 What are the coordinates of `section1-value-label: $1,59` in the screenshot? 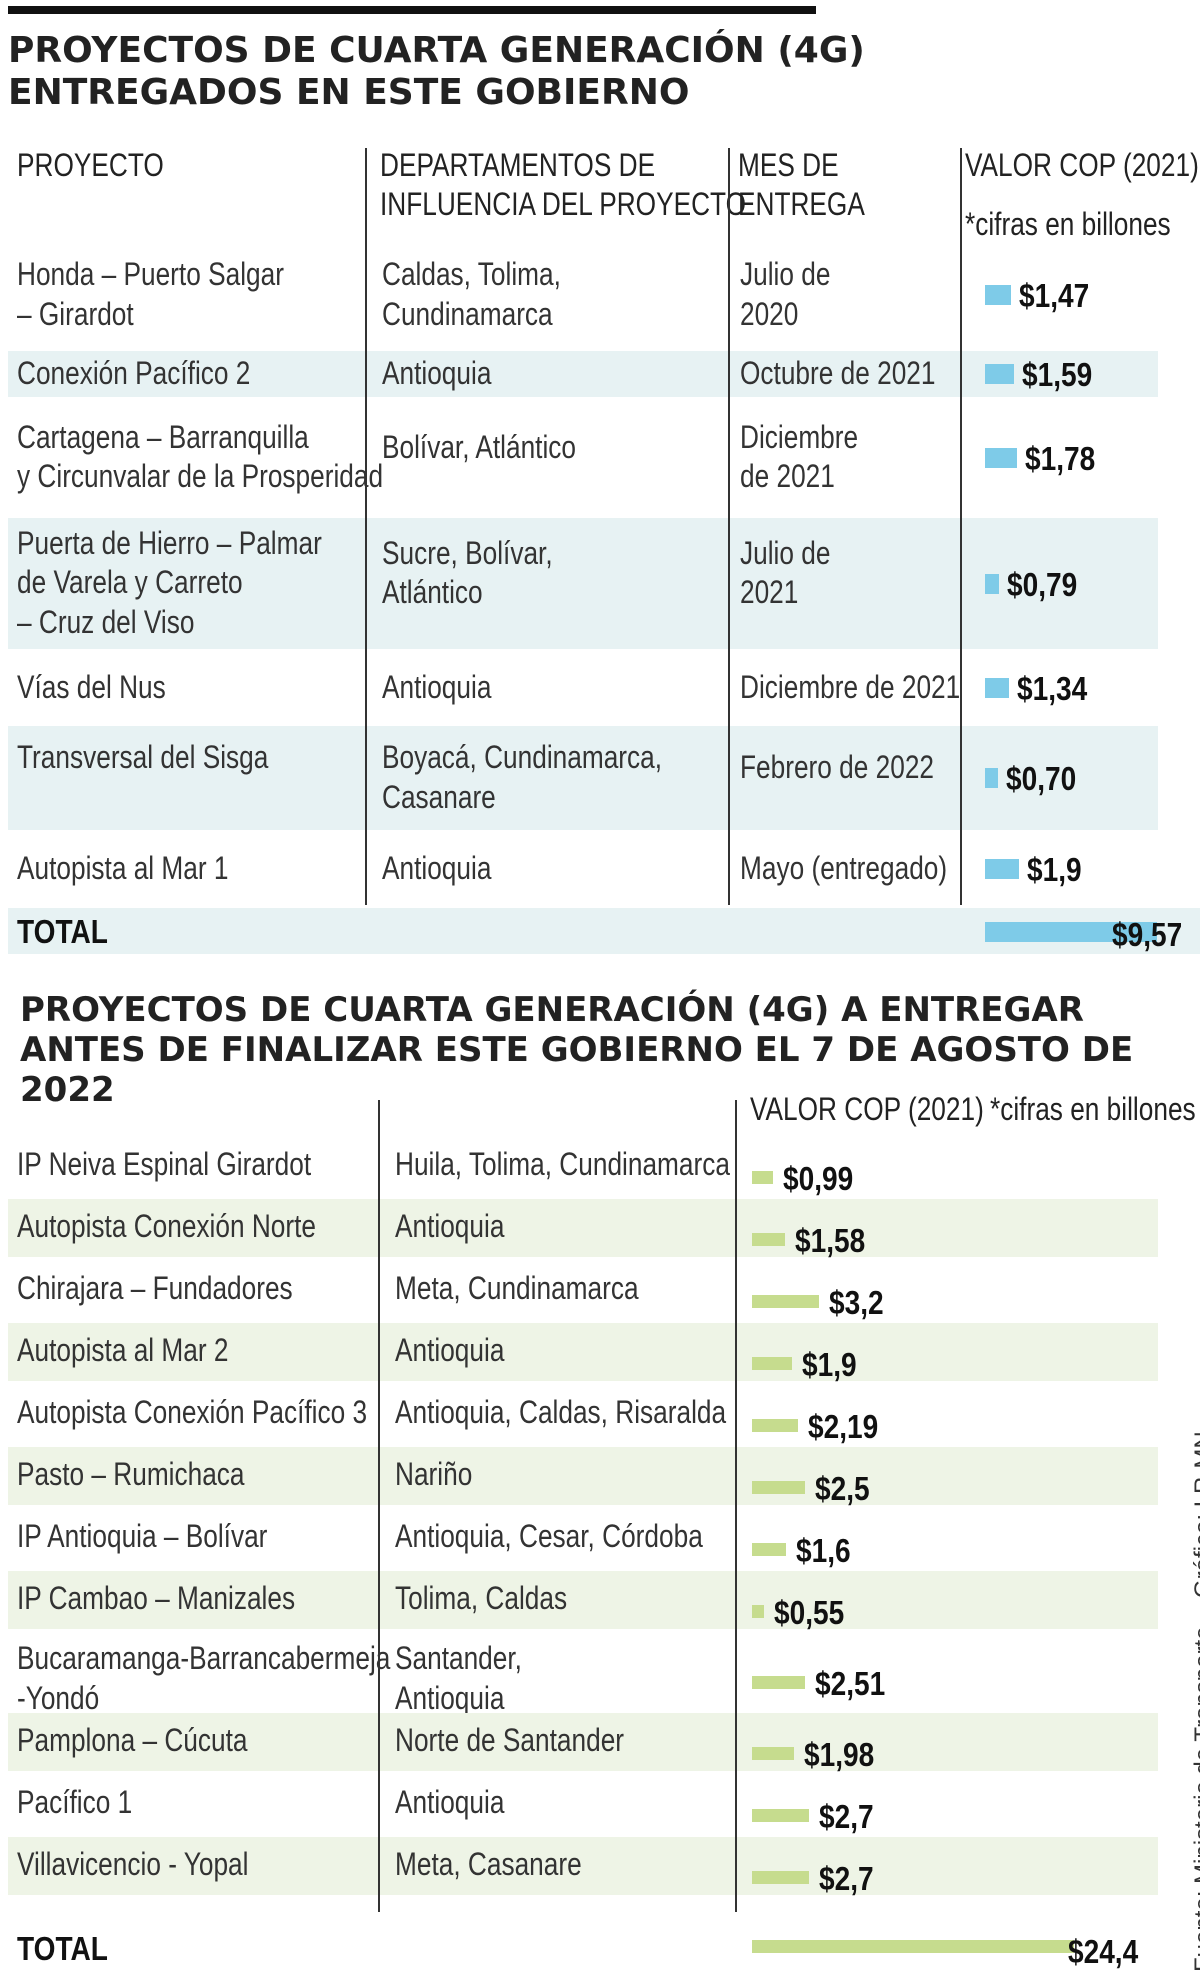 It's located at (1056, 374).